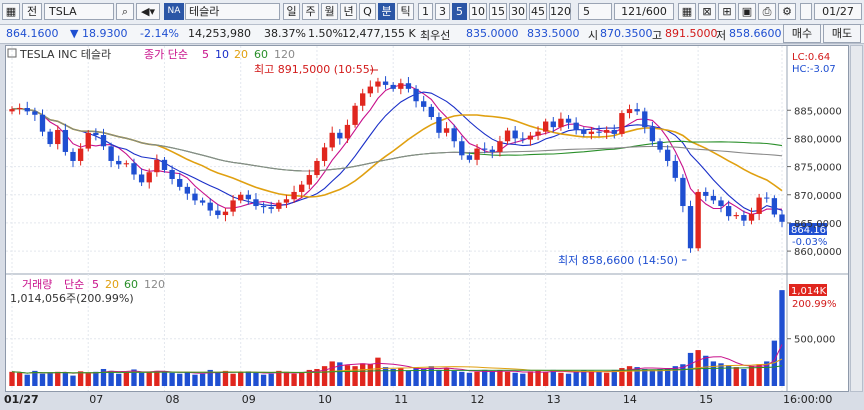 Image resolution: width=864 pixels, height=410 pixels. What do you see at coordinates (11, 11) in the screenshot?
I see `chart-menu-icon: ▦` at bounding box center [11, 11].